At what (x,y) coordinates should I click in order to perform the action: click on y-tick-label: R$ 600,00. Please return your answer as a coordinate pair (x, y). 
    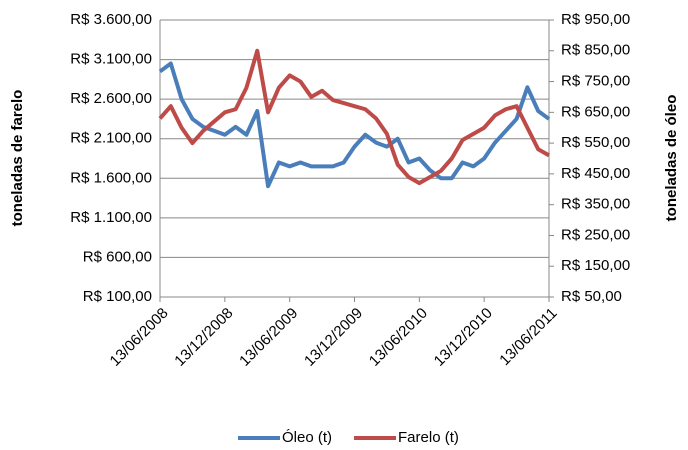
    Looking at the image, I should click on (117, 256).